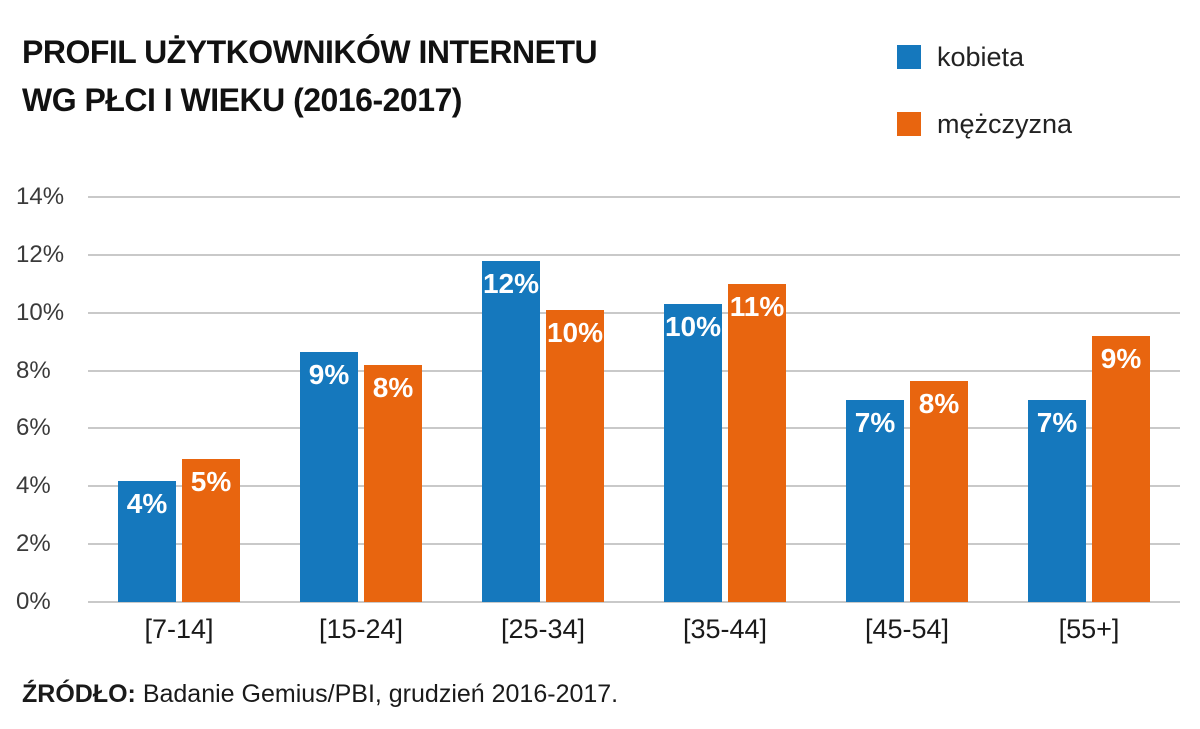  Describe the element at coordinates (147, 503) in the screenshot. I see `bar-value-label-kobieta-0: 4%` at that location.